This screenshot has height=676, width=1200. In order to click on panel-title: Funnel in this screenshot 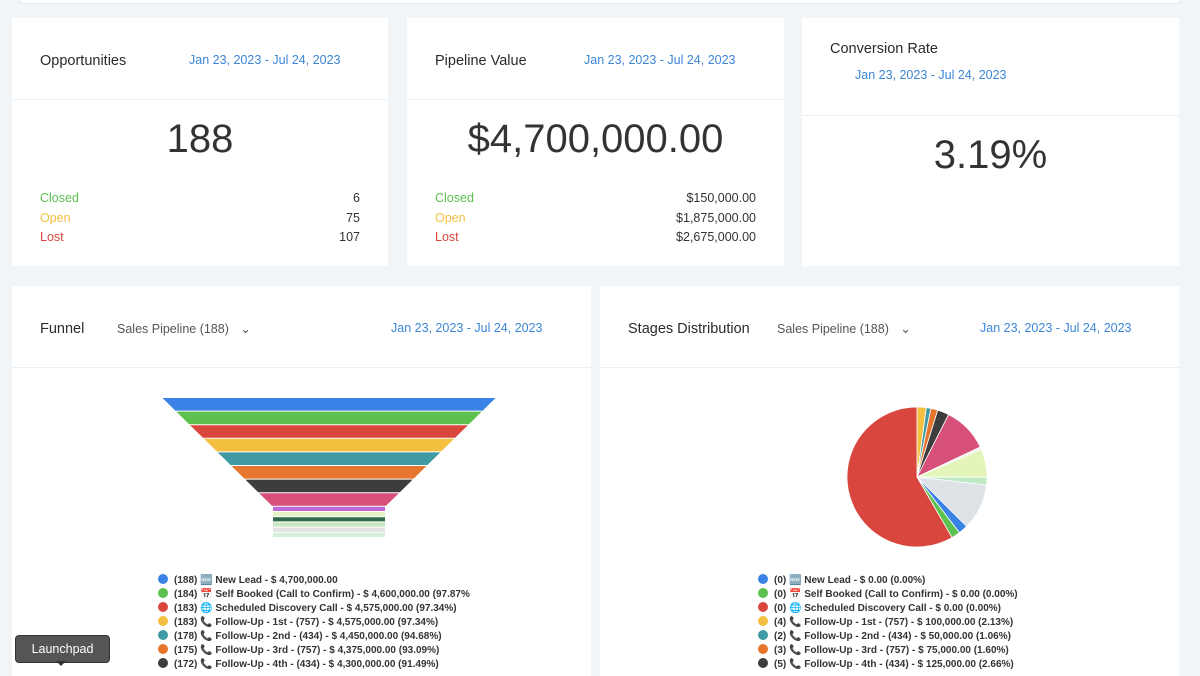, I will do `click(62, 329)`.